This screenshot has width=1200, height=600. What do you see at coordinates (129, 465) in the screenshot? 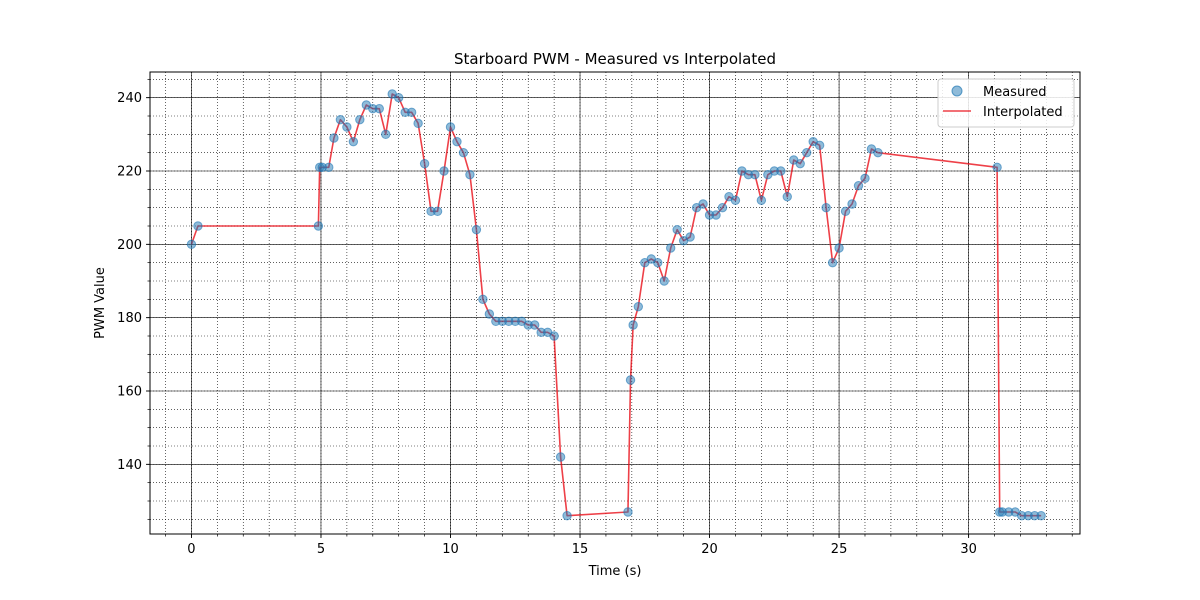
I see `y-tick-label: 140` at bounding box center [129, 465].